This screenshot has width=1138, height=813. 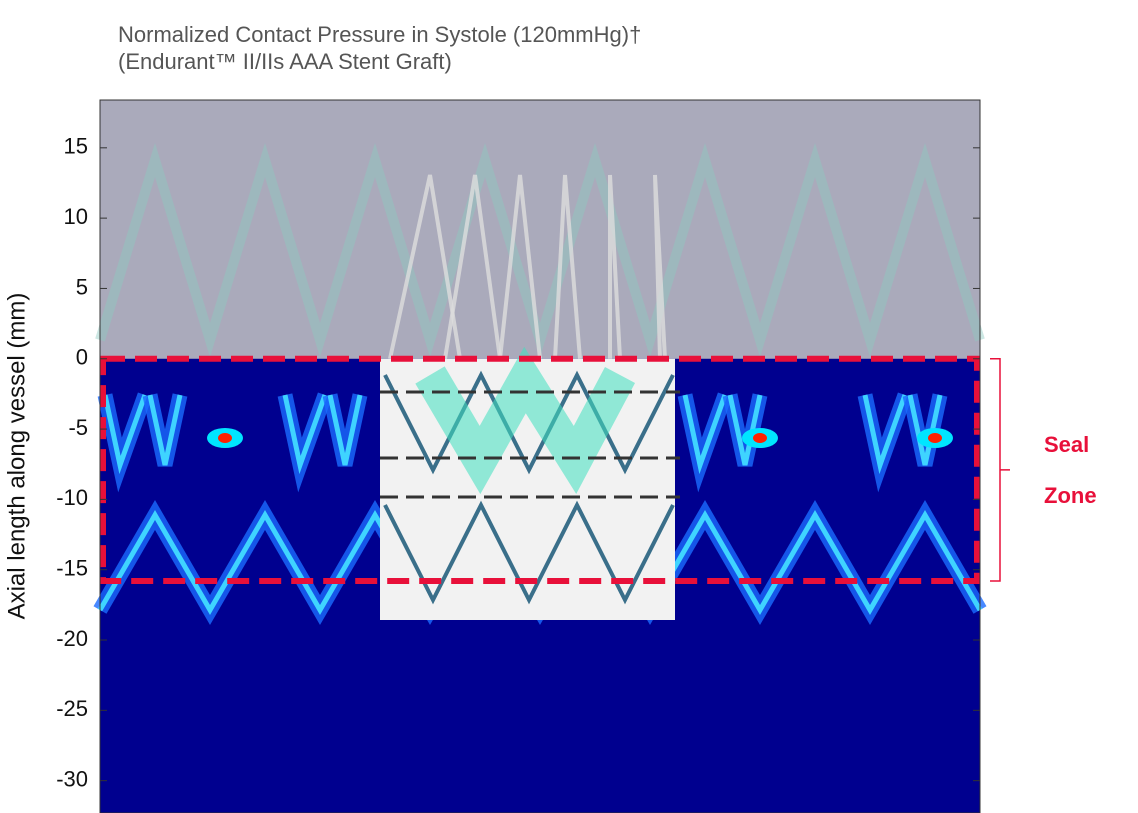 What do you see at coordinates (16, 456) in the screenshot?
I see `y-axis-label: Axial length along vessel (mm)` at bounding box center [16, 456].